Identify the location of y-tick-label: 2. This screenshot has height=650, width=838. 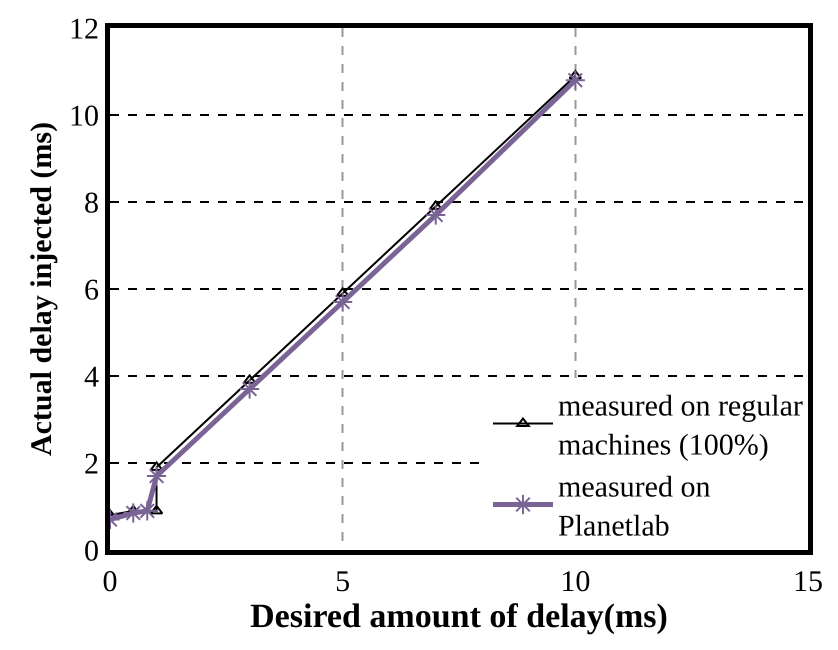
(91, 464).